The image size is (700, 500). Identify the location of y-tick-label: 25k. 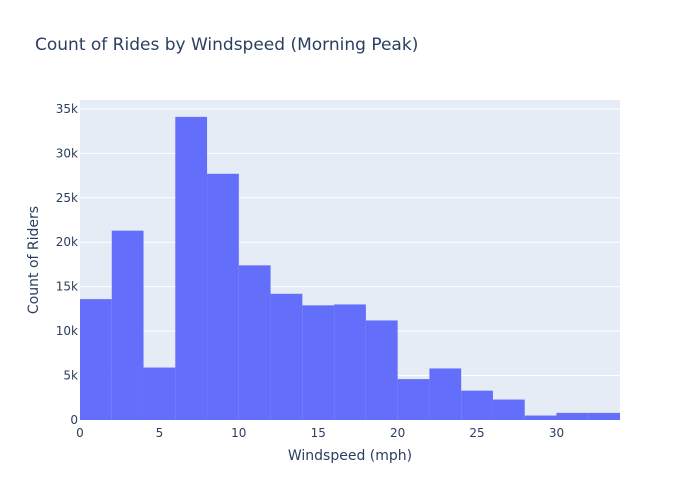
(67, 198).